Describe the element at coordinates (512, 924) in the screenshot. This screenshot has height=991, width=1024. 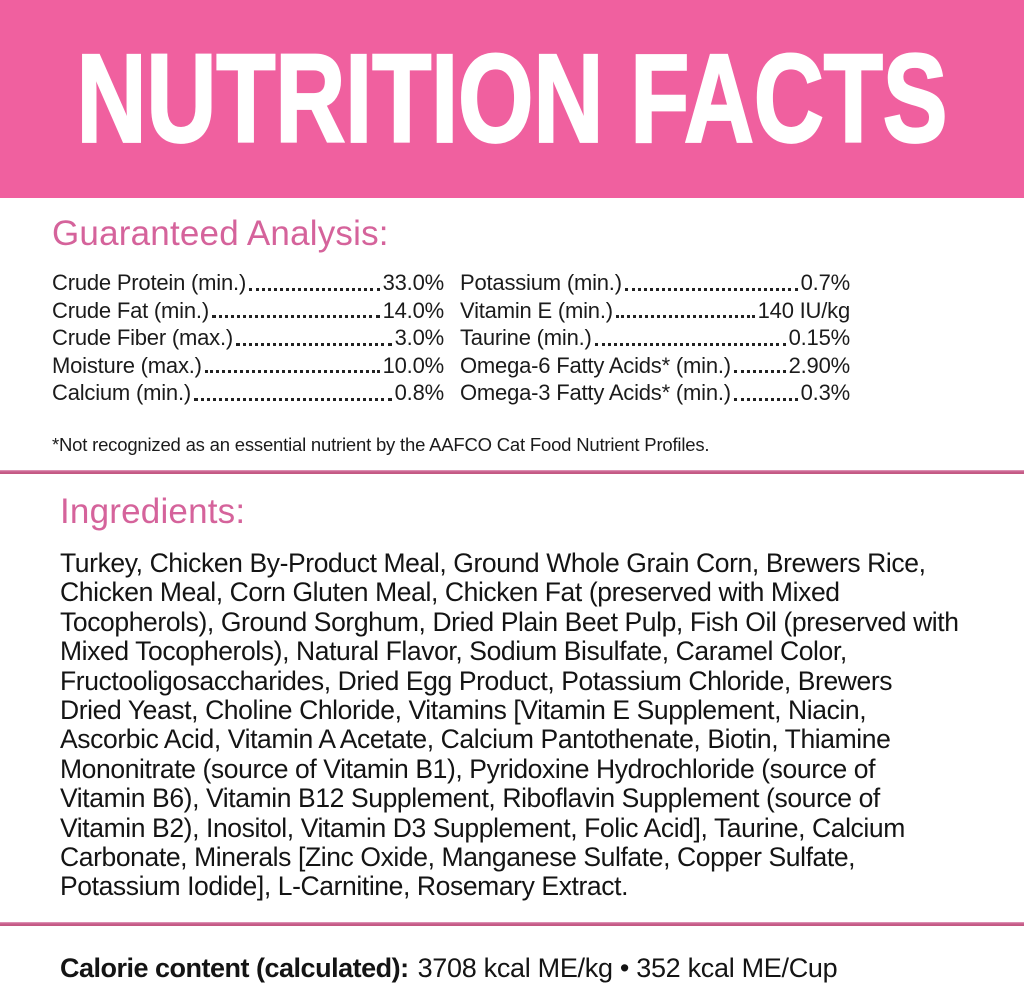
I see `section-divider-bottom` at that location.